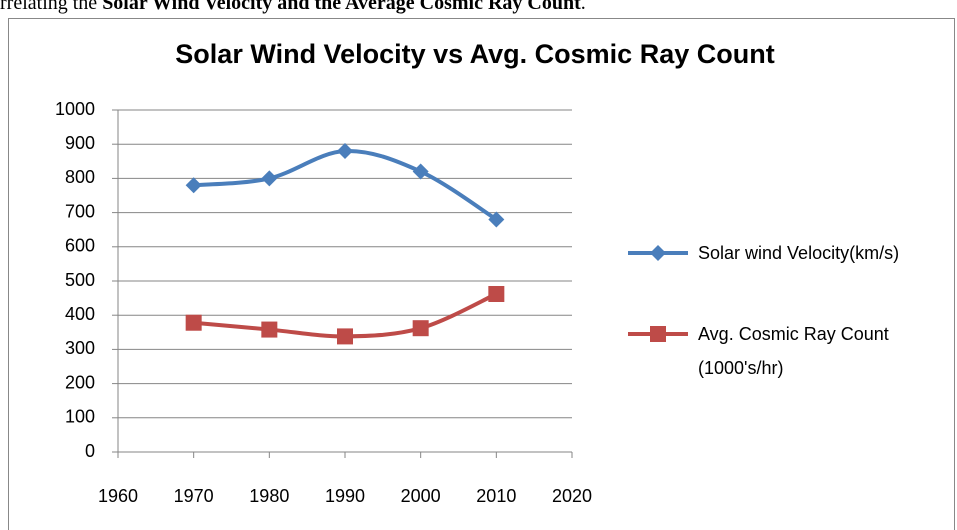  What do you see at coordinates (80, 143) in the screenshot?
I see `y-tick-label: 900` at bounding box center [80, 143].